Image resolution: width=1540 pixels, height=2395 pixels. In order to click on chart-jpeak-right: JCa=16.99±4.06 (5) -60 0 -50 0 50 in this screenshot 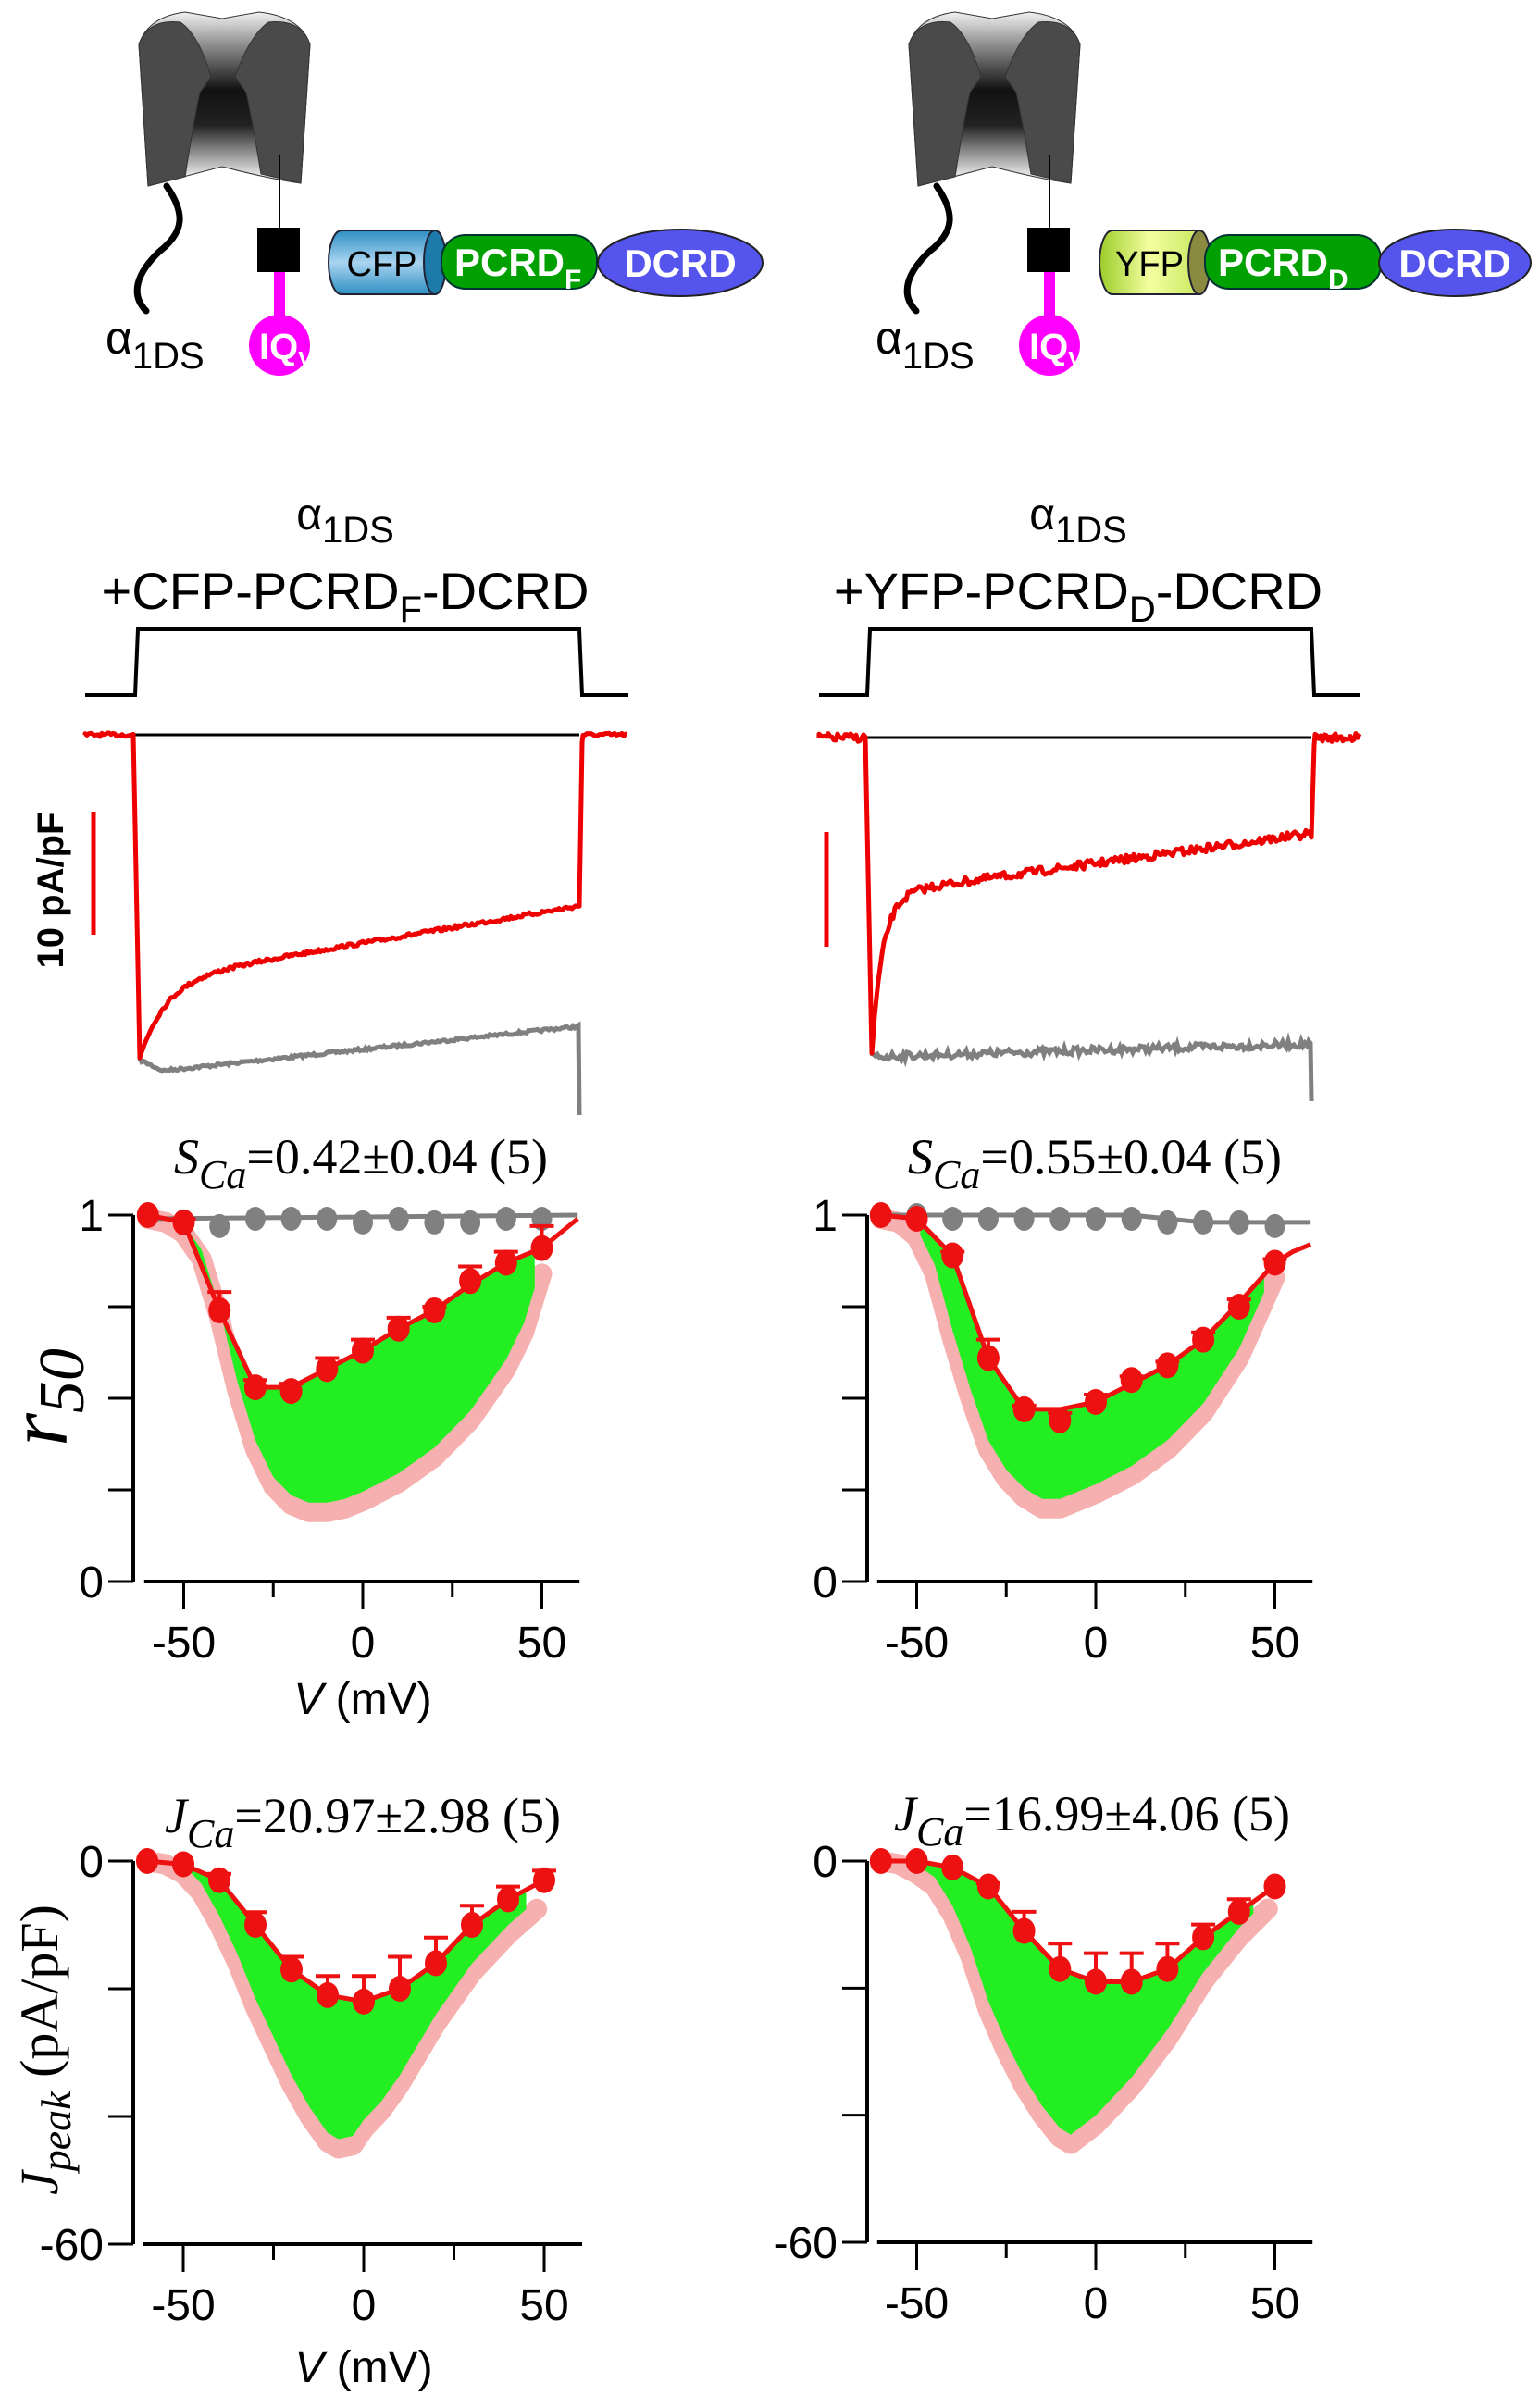, I will do `click(1043, 2057)`.